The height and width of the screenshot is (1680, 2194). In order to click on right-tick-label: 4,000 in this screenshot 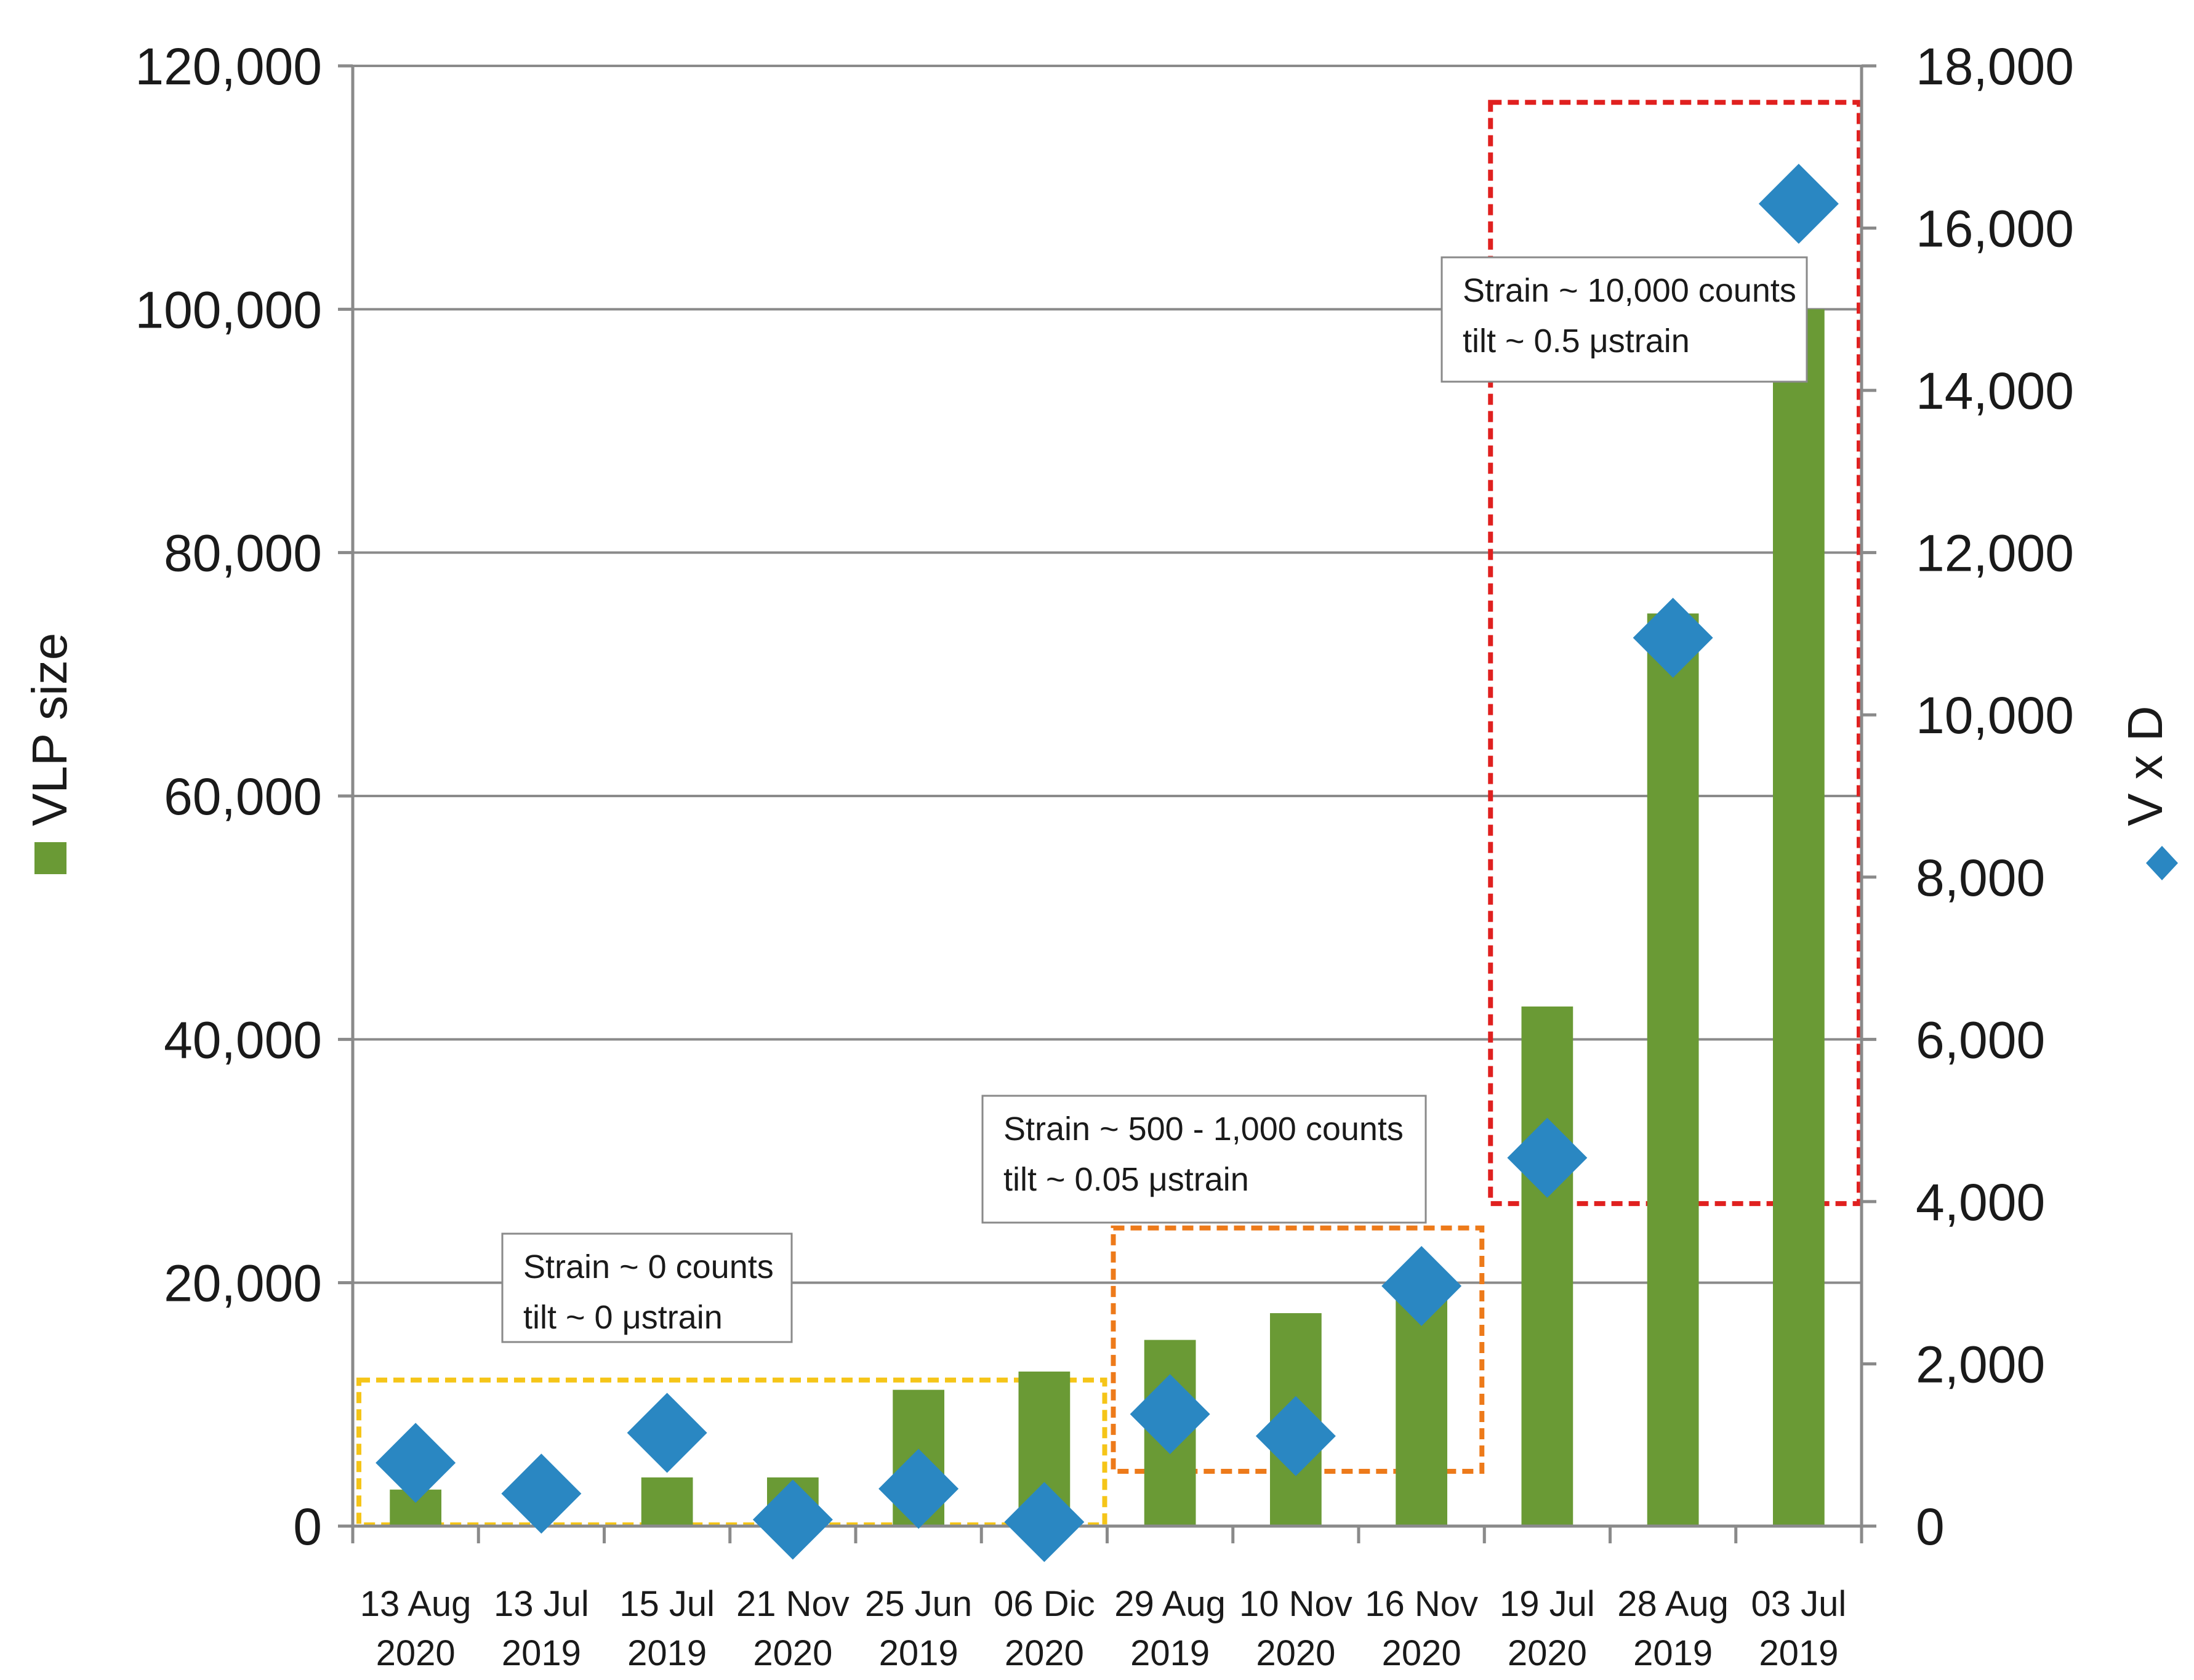, I will do `click(1981, 1202)`.